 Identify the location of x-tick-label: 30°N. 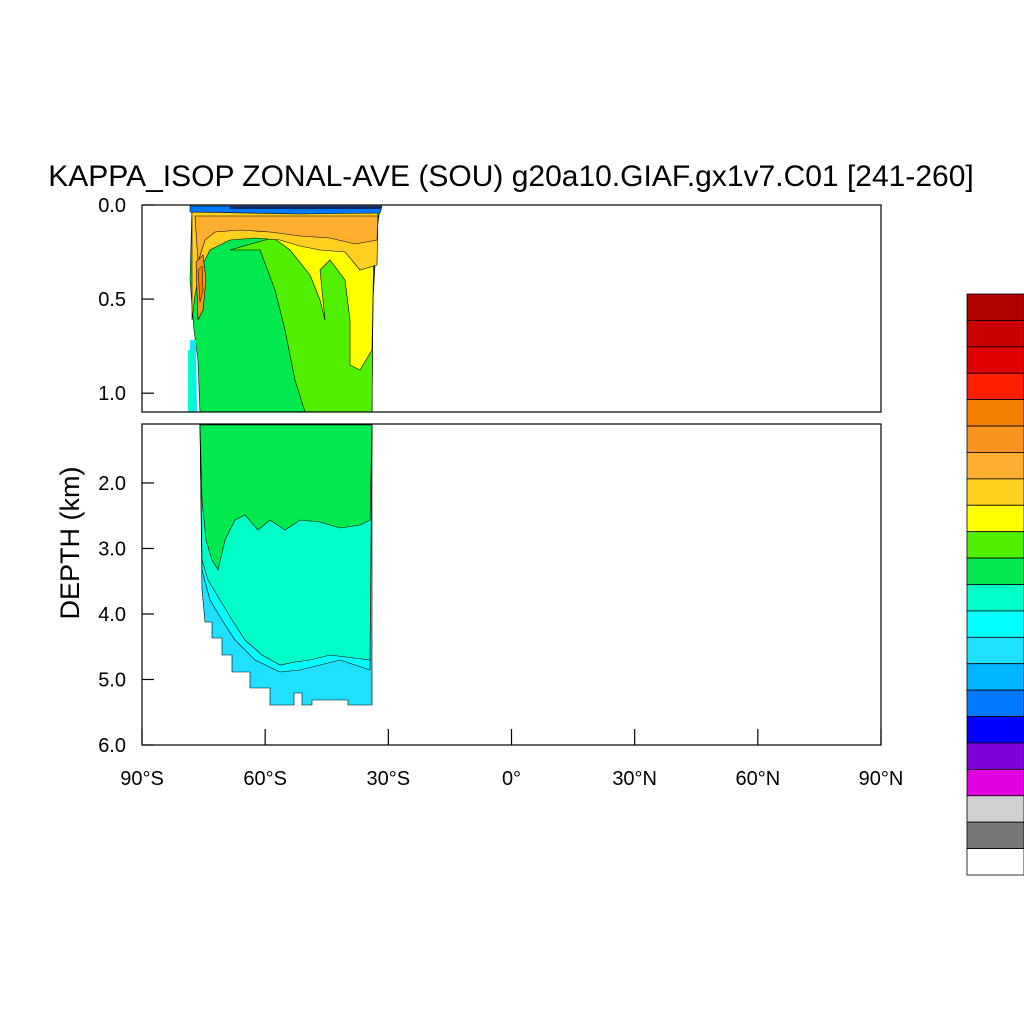
(634, 779).